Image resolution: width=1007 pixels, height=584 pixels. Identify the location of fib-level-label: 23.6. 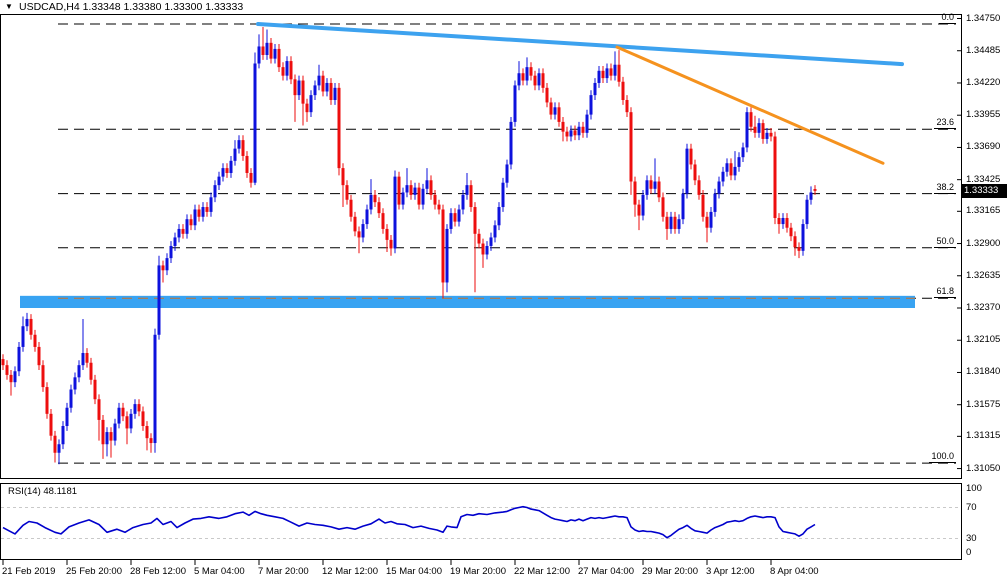
(945, 123).